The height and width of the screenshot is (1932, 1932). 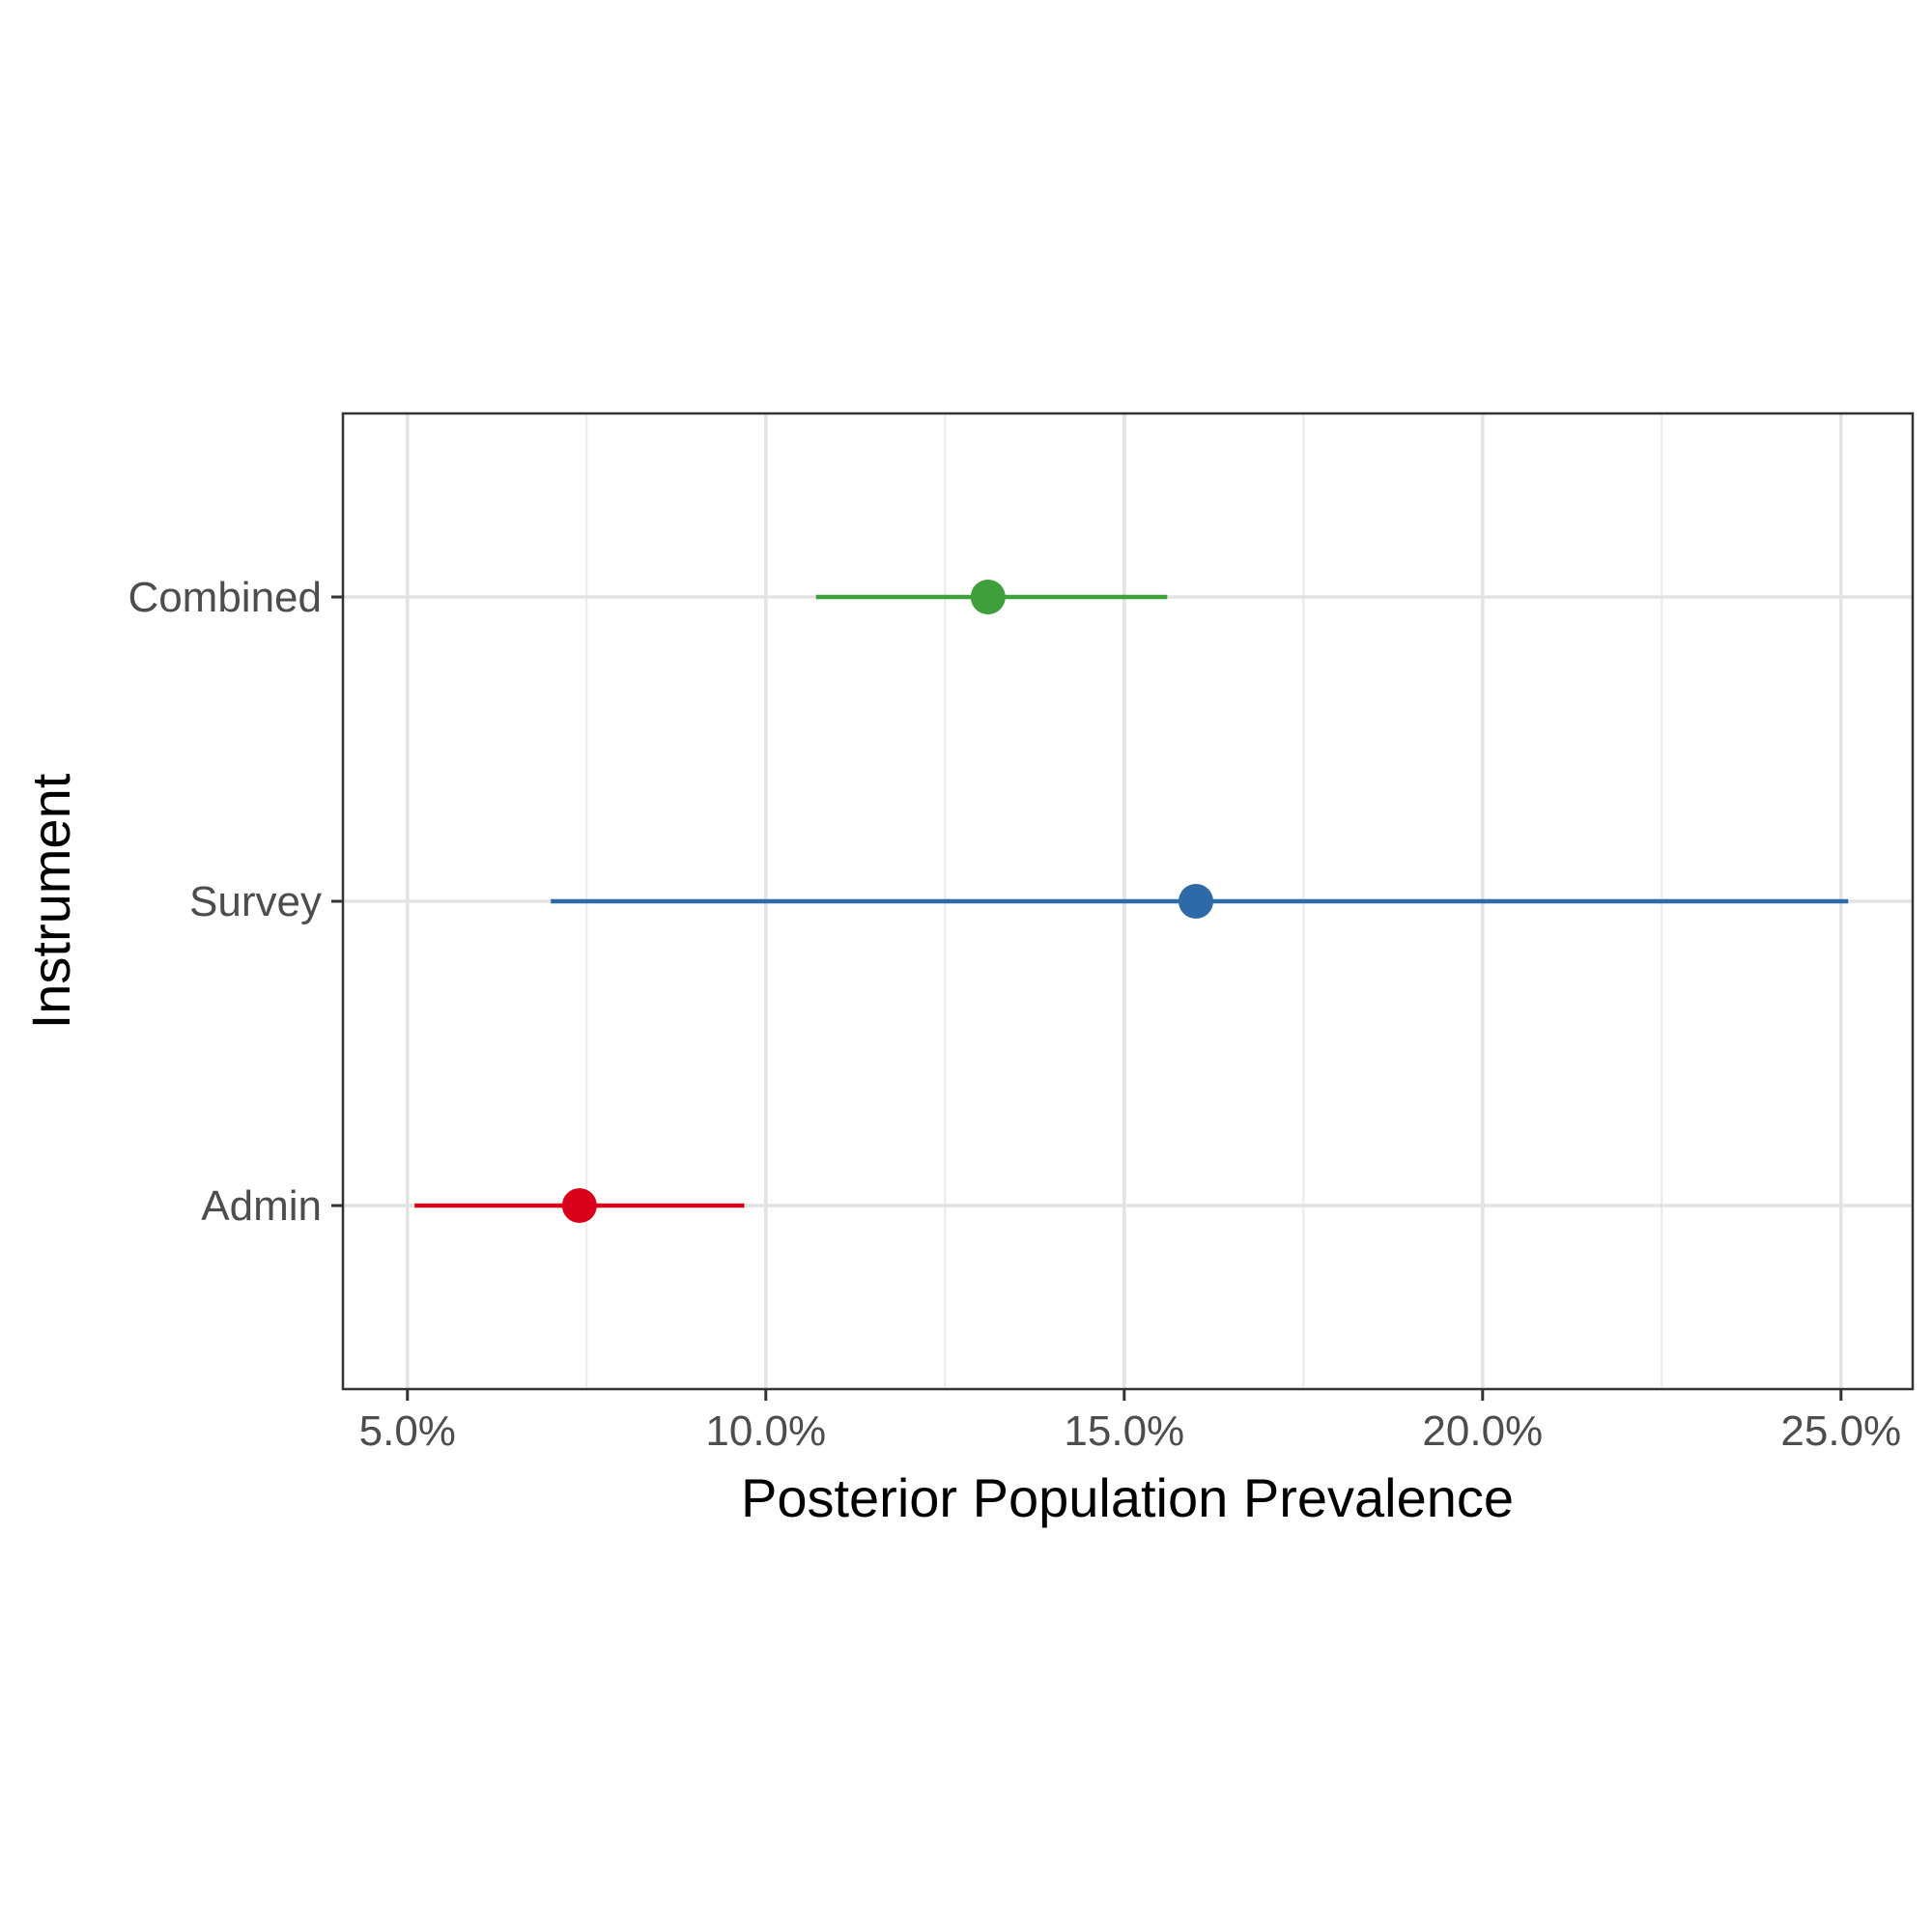 I want to click on x-tick-label: 5.0%, so click(x=407, y=1431).